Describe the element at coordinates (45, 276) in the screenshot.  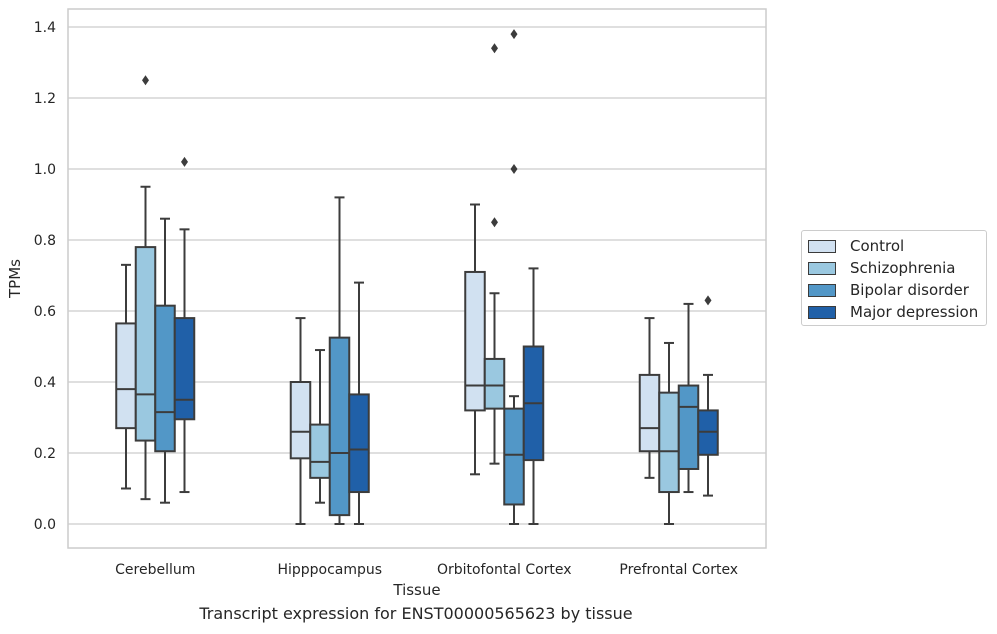
I see `y-axis-ticks: 0.0 0.2 0.4 0.6 0.8 1.0 1.2 1.4` at that location.